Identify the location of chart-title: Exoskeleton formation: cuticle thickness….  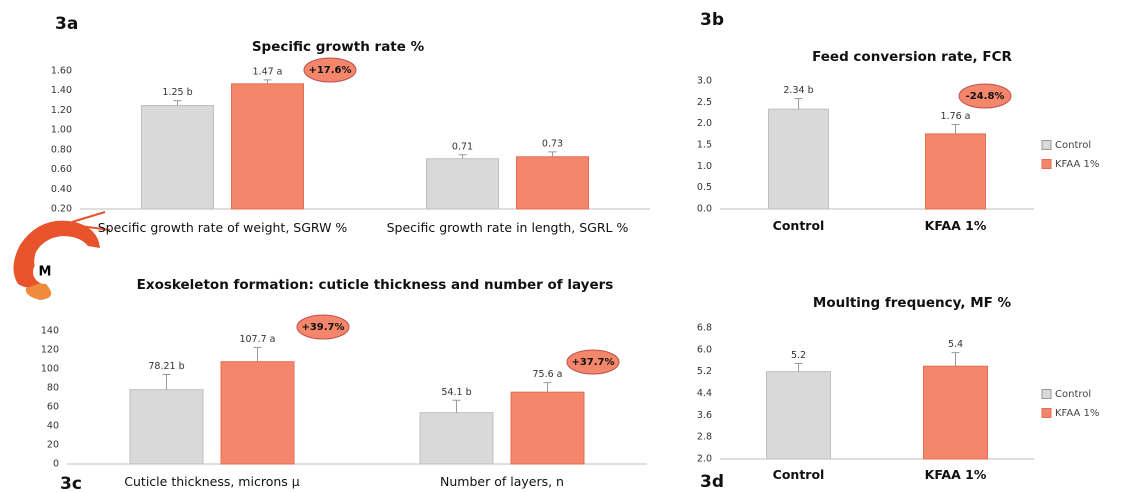
(375, 285).